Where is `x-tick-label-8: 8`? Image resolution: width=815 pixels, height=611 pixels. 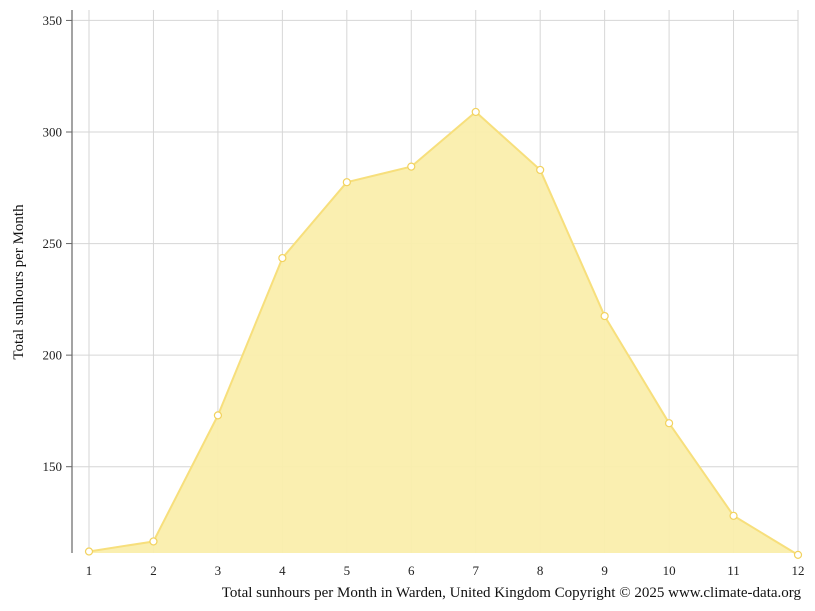
x-tick-label-8: 8 is located at coordinates (540, 570).